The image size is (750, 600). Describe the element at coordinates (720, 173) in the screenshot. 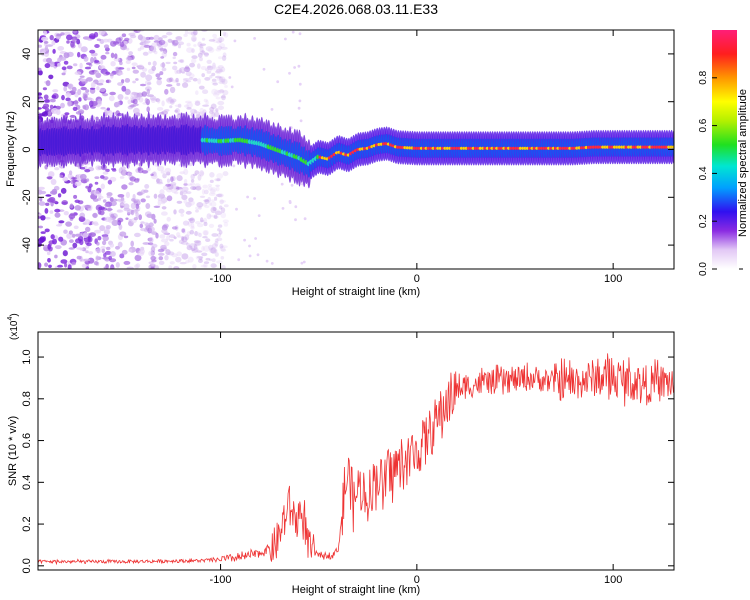

I see `colorbar-ticks: 0.0 0.2 0.4 0.6 0.8` at that location.